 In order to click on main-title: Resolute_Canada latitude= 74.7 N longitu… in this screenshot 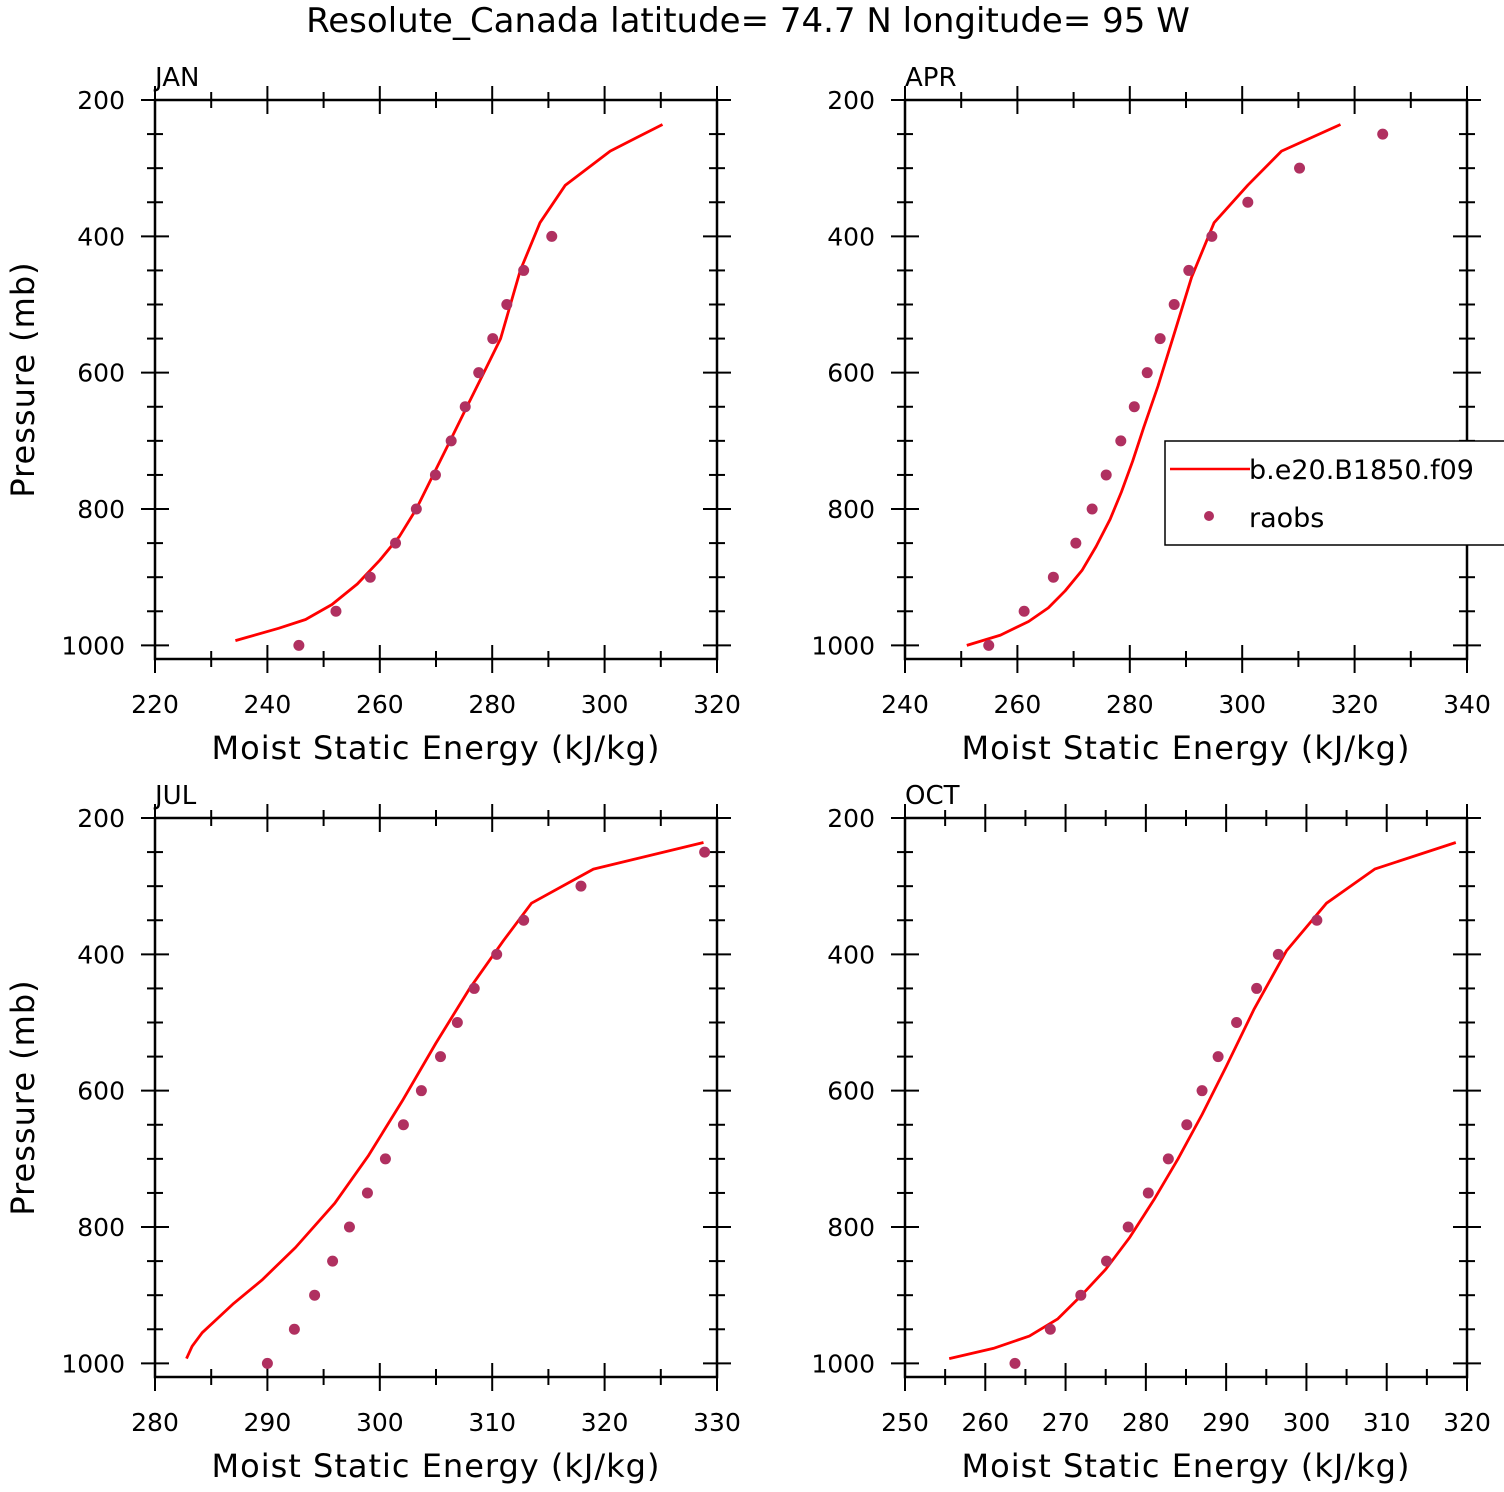, I will do `click(748, 21)`.